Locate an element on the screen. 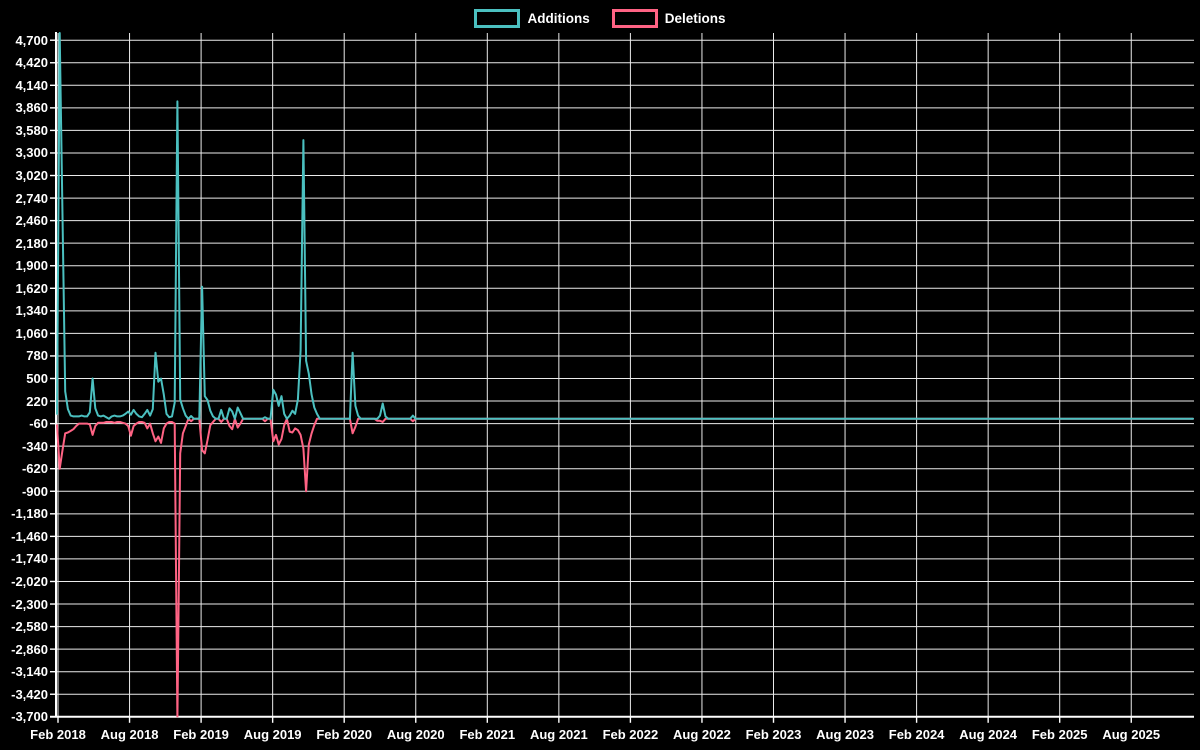 Image resolution: width=1200 pixels, height=750 pixels. y-tick-label: 4,420 is located at coordinates (31, 63).